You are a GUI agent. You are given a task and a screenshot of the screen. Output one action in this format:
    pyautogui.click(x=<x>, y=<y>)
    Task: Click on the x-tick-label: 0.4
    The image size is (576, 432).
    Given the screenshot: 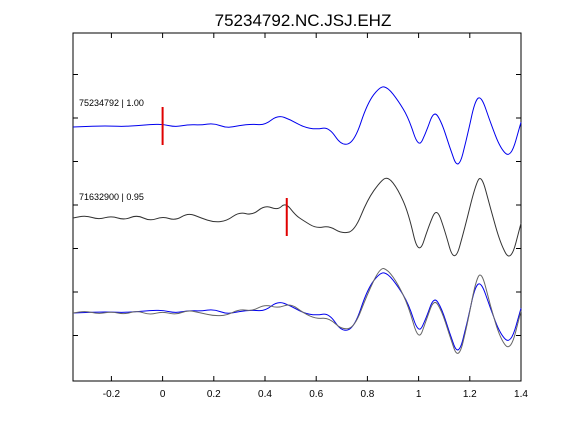 What is the action you would take?
    pyautogui.click(x=265, y=394)
    